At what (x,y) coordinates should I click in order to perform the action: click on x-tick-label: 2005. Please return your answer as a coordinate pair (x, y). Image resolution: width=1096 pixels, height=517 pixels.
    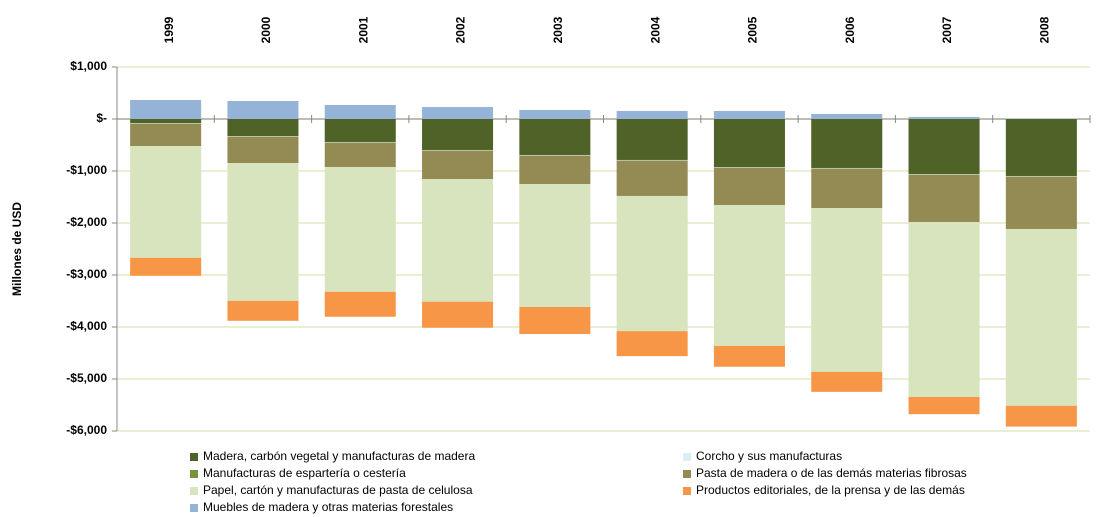
    Looking at the image, I should click on (753, 29).